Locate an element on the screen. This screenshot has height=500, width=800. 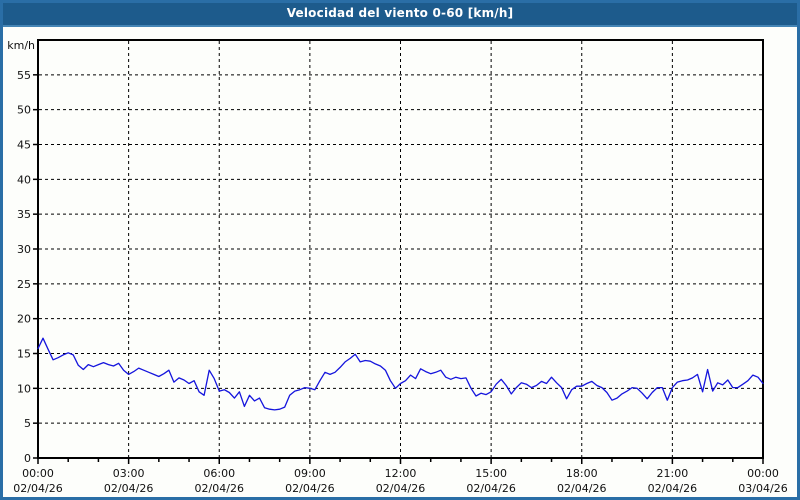
y-axis-label: 40 is located at coordinates (24, 179).